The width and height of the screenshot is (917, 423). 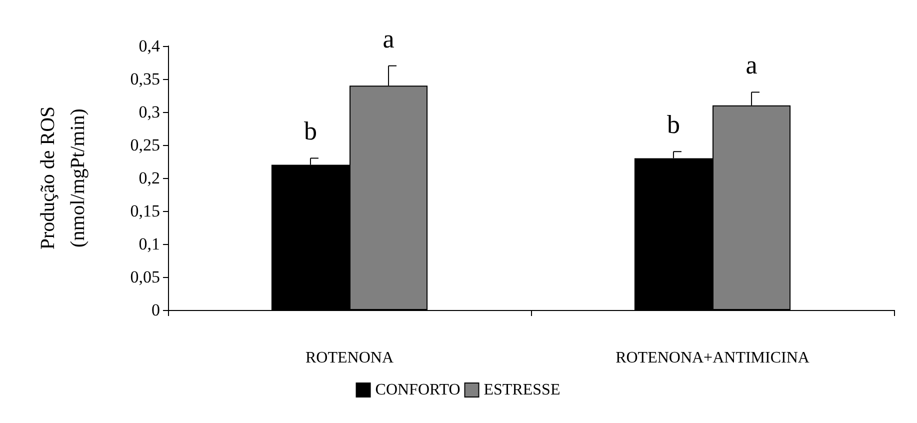 I want to click on y-tick-label: 0, so click(x=156, y=310).